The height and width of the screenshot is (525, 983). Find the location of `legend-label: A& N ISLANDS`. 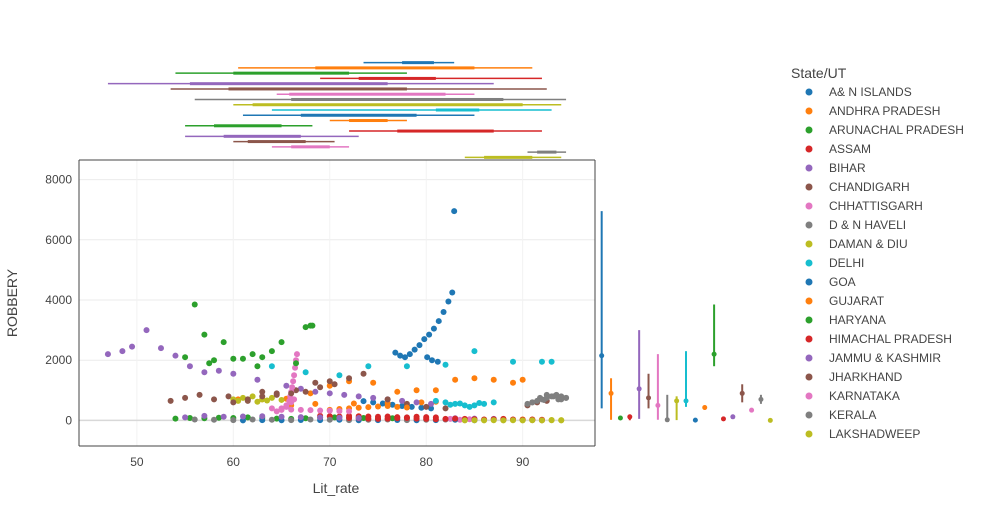

legend-label: A& N ISLANDS is located at coordinates (870, 92).